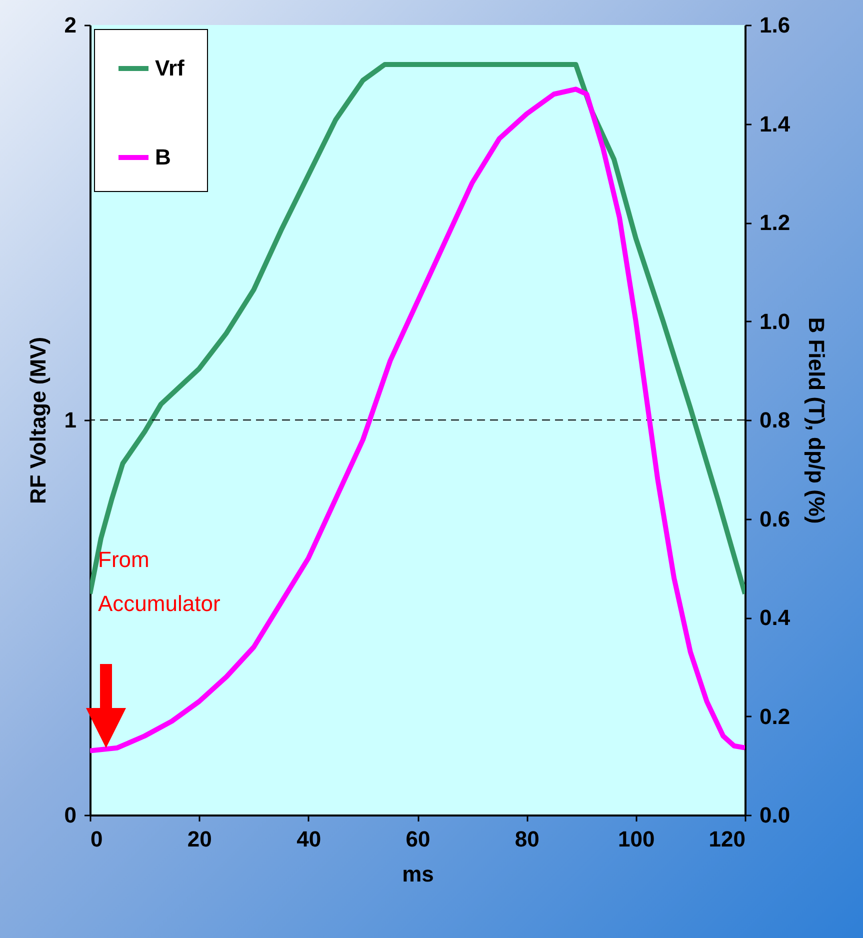 The width and height of the screenshot is (863, 938). Describe the element at coordinates (775, 519) in the screenshot. I see `y2-tick-label: 0.6` at that location.